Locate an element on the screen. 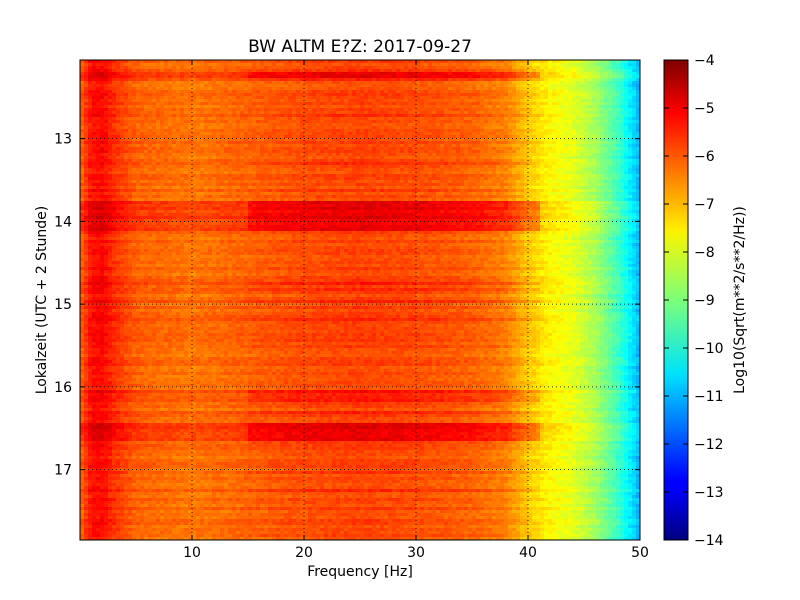  chart-title: BW ALTM E?Z: 2017-09-27 is located at coordinates (360, 47).